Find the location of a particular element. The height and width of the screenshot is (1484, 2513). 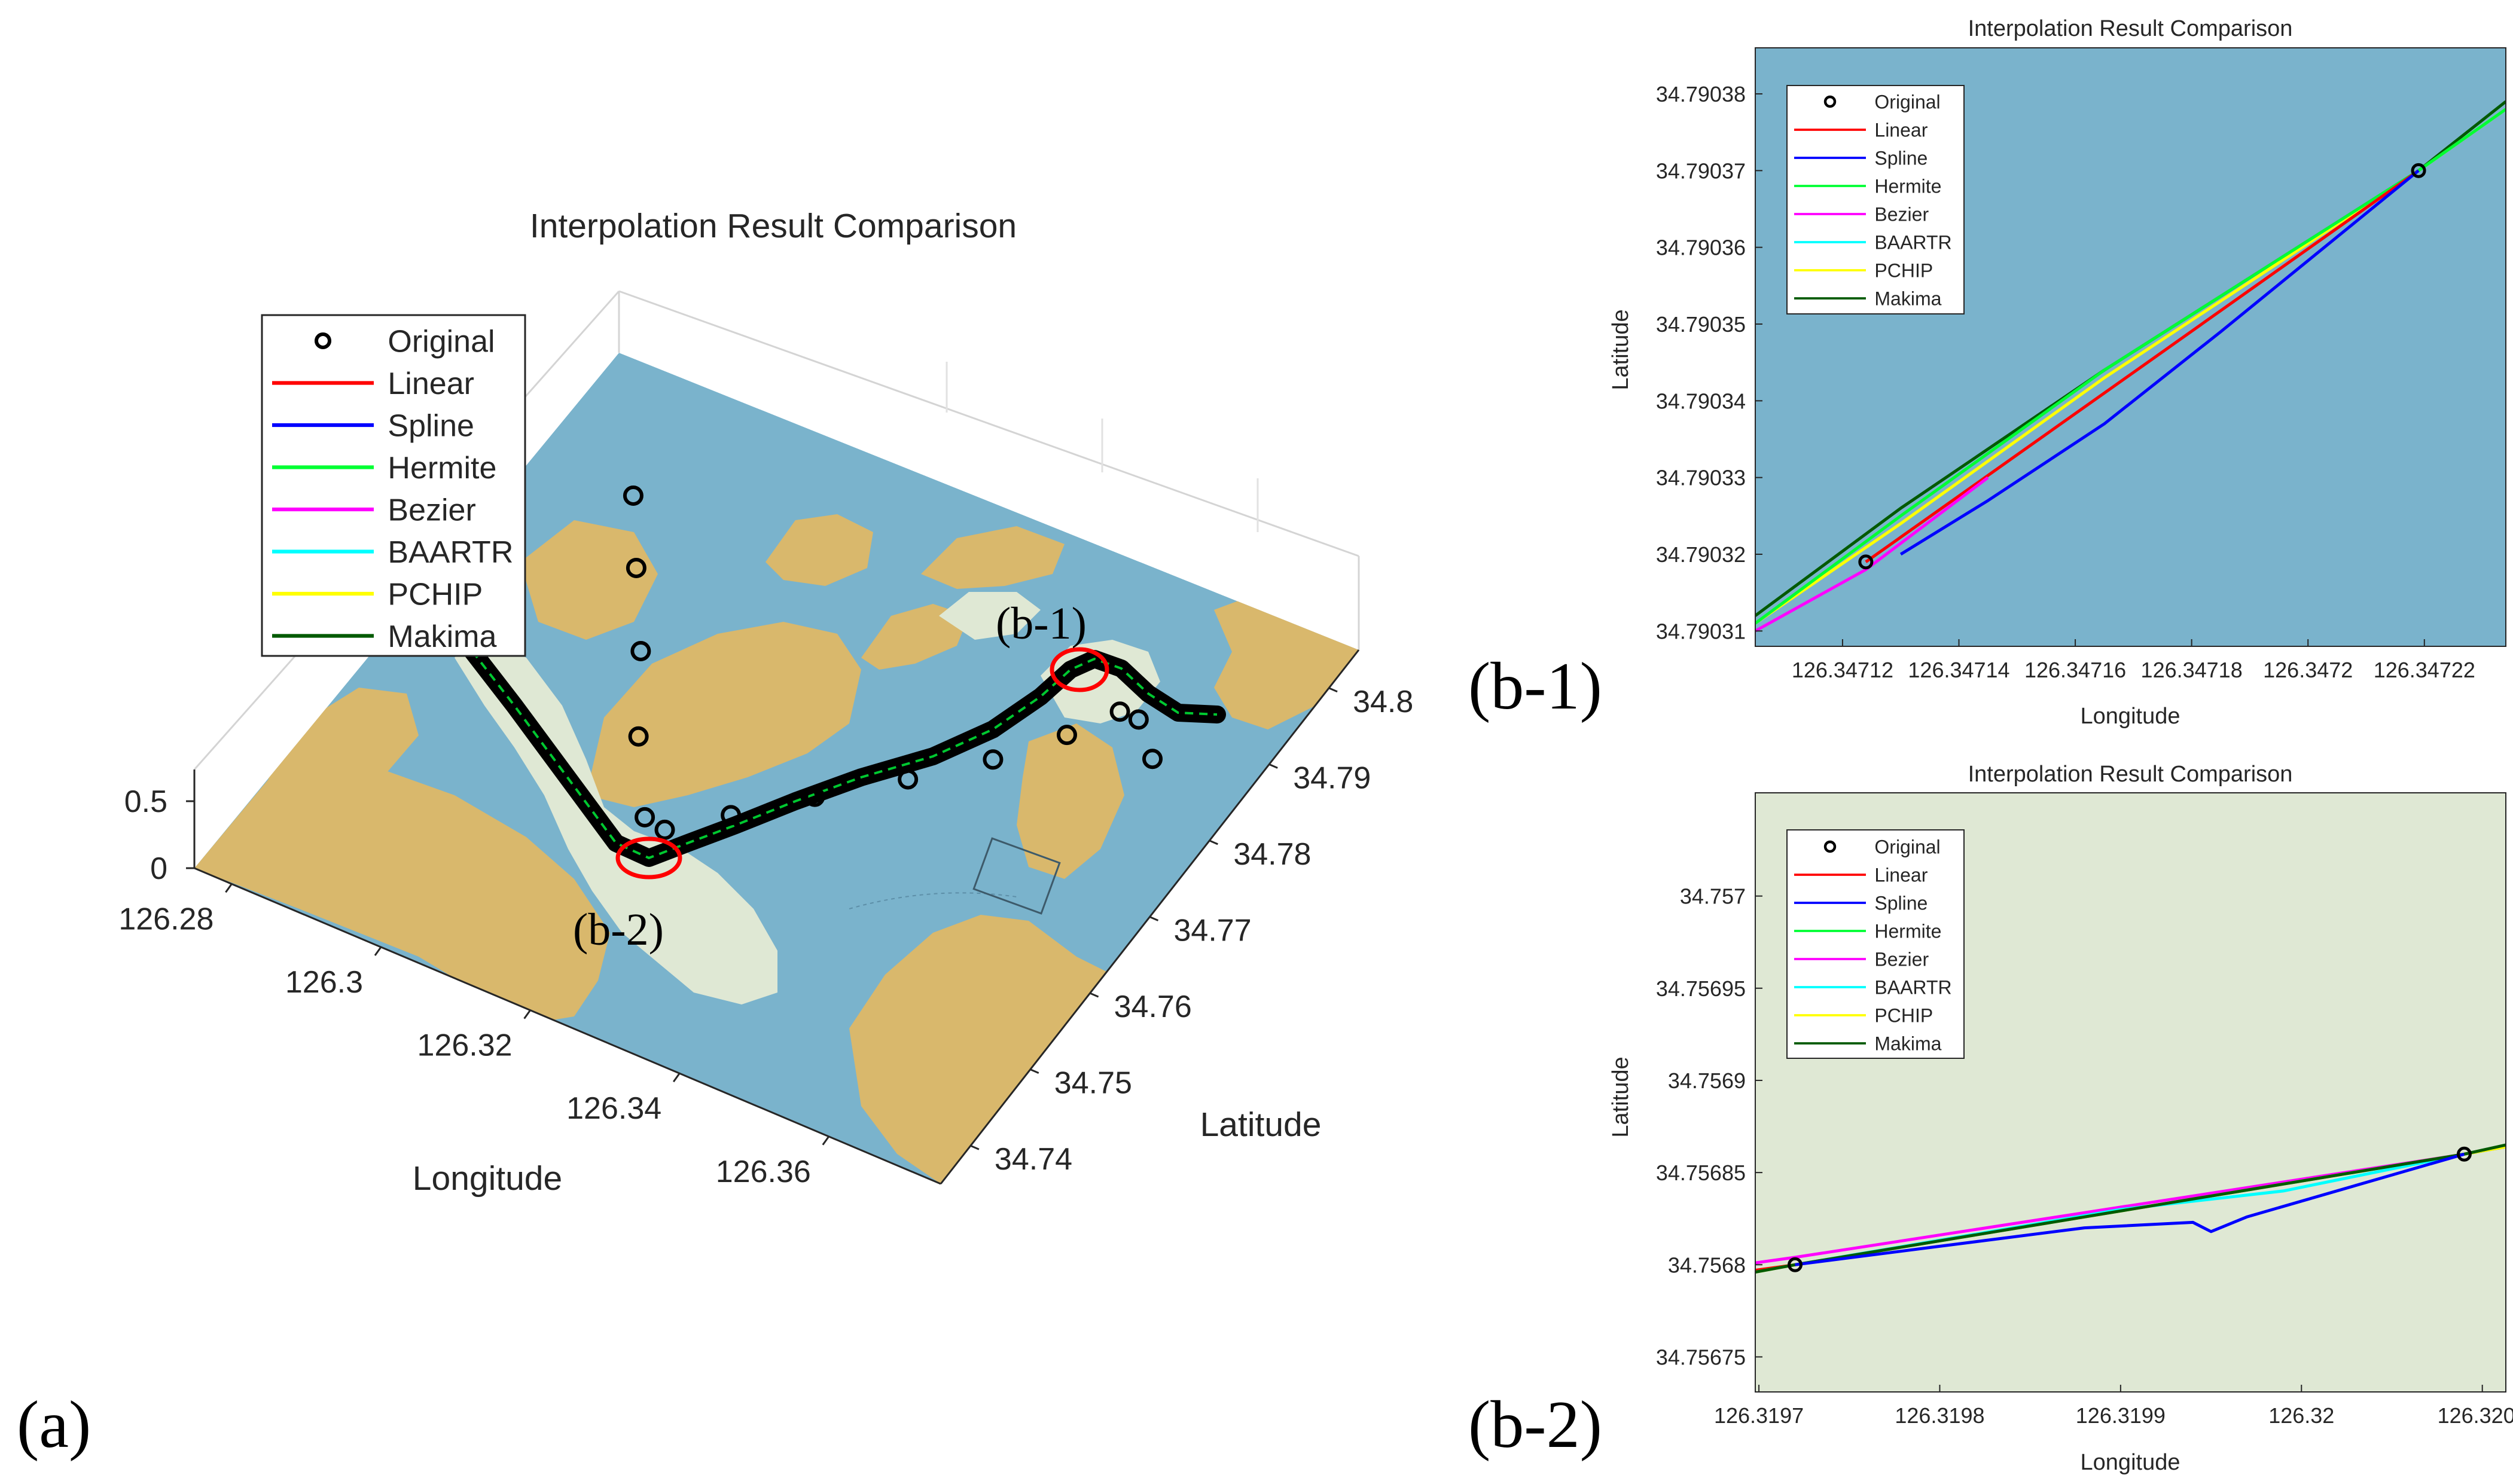

trajectory is located at coordinates (840, 676).